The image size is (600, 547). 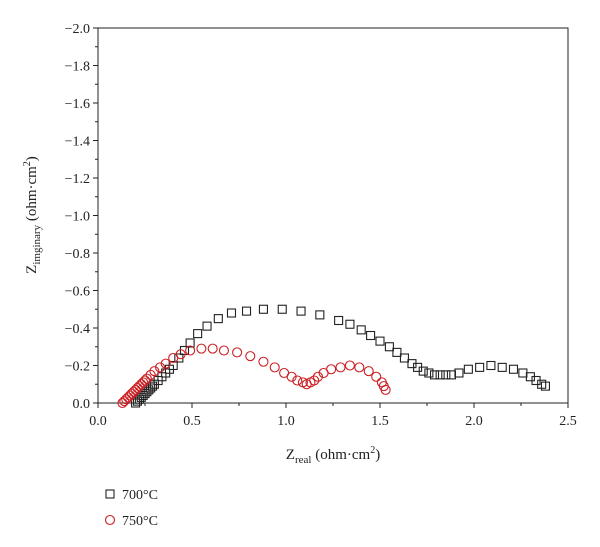 I want to click on x-tick-label: 2.0, so click(x=474, y=421).